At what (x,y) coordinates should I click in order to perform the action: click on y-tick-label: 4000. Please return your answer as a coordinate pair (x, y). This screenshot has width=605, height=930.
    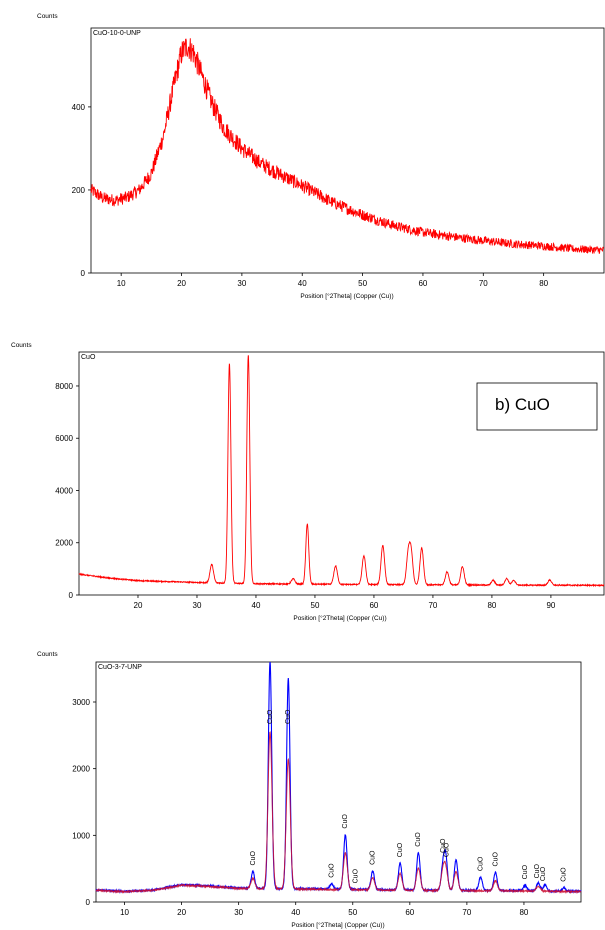
    Looking at the image, I should click on (64, 490).